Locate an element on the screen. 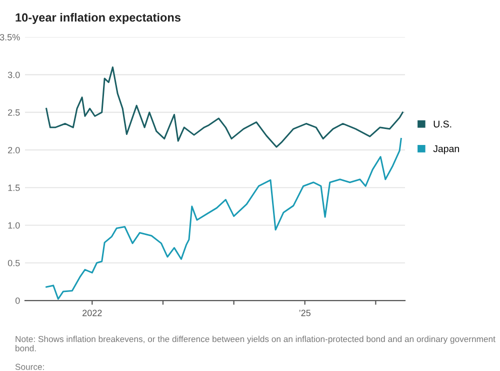 The width and height of the screenshot is (500, 371). x-tick-label: ’25 is located at coordinates (305, 313).